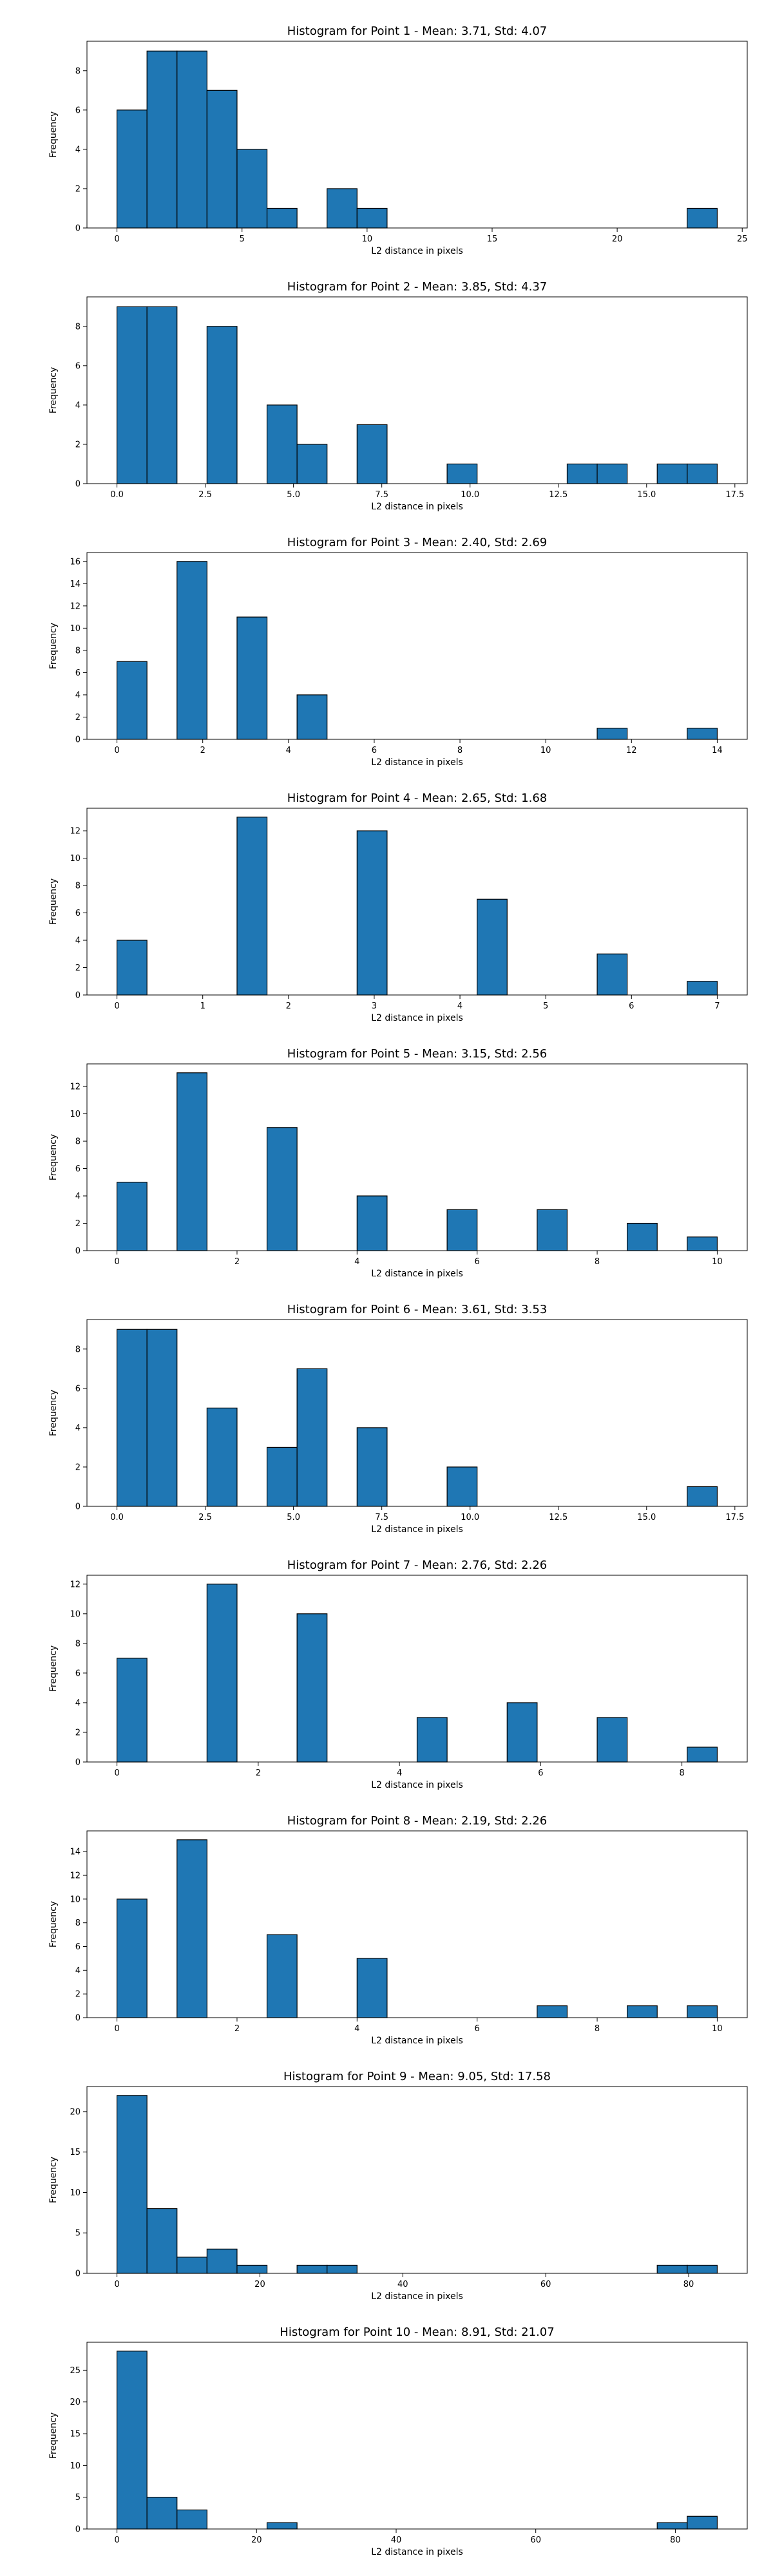 The width and height of the screenshot is (773, 2576). What do you see at coordinates (243, 239) in the screenshot?
I see `x-tick-label: 5` at bounding box center [243, 239].